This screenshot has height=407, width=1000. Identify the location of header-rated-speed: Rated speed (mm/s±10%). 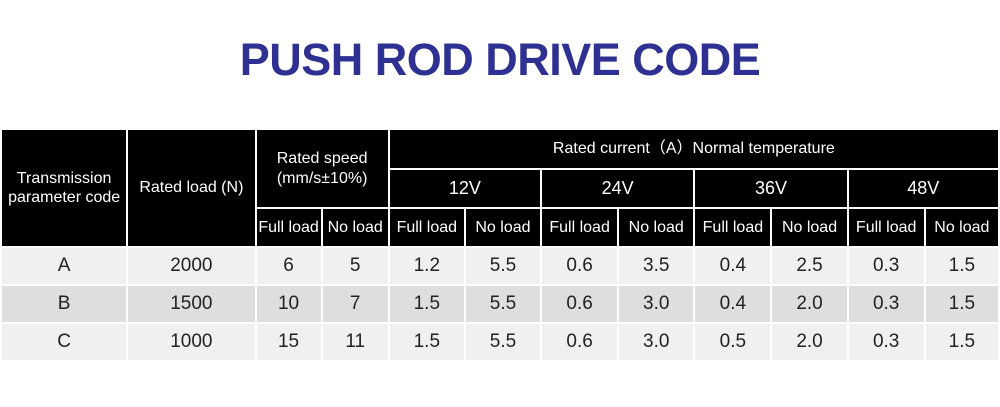
(322, 168).